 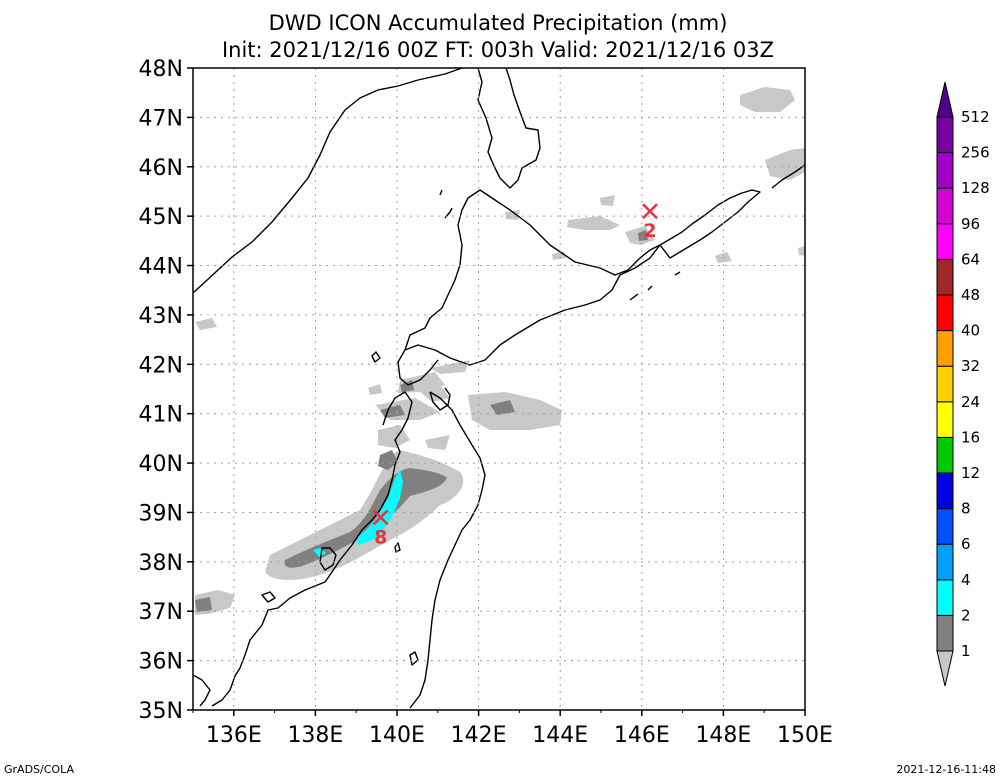 What do you see at coordinates (805, 735) in the screenshot?
I see `lon-tick-label: 150E` at bounding box center [805, 735].